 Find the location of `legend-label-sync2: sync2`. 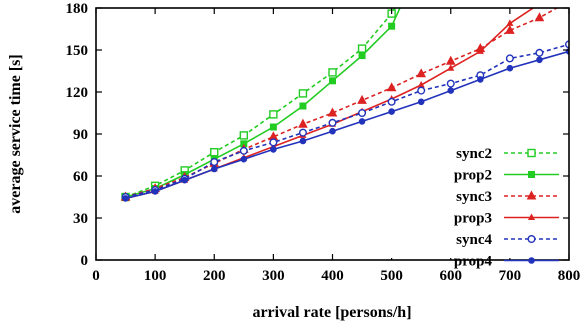

legend-label-sync2: sync2 is located at coordinates (474, 154).